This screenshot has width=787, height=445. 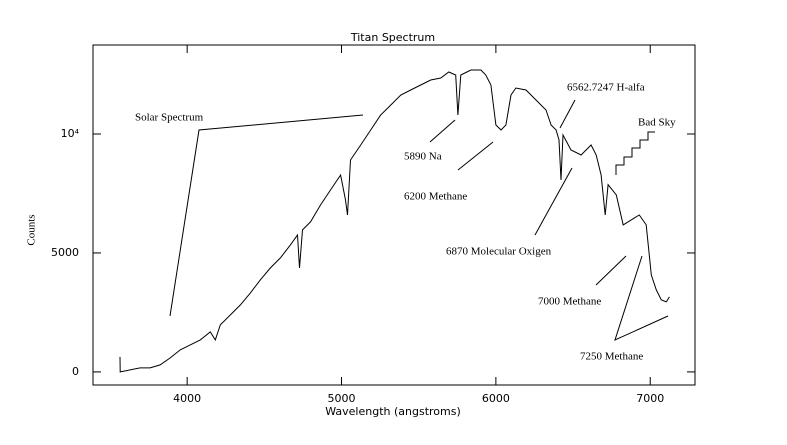 What do you see at coordinates (569, 302) in the screenshot?
I see `annotation: 7000 Methane` at bounding box center [569, 302].